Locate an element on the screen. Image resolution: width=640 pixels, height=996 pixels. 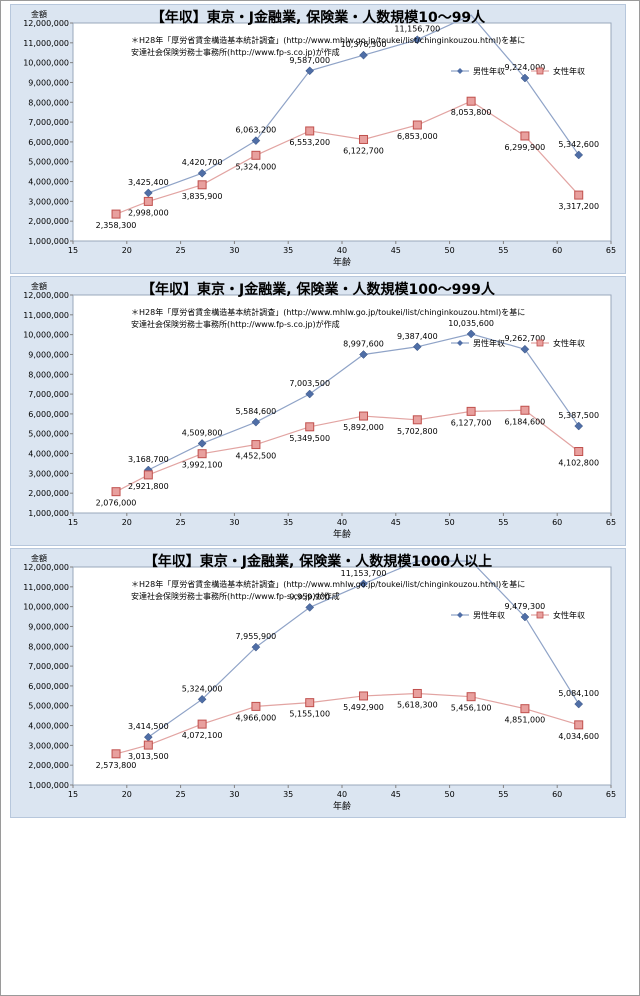
data-label: 5,584,600 is located at coordinates (256, 411).